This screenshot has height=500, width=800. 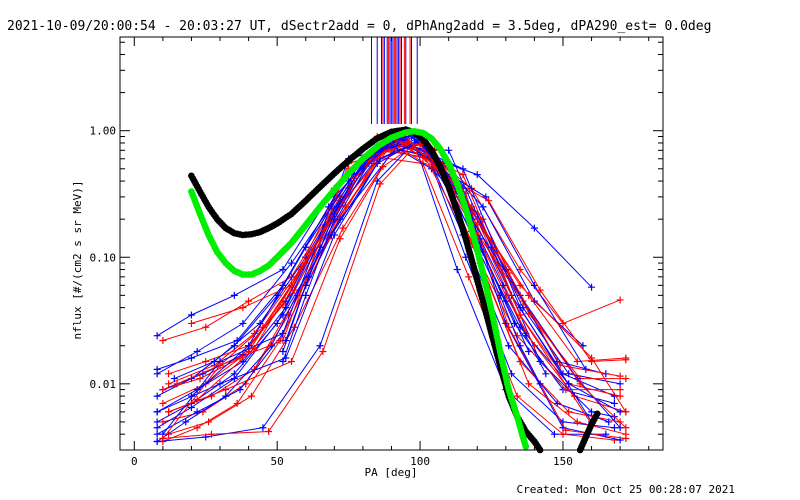 What do you see at coordinates (103, 257) in the screenshot?
I see `y-tick-label-1: 0.10` at bounding box center [103, 257].